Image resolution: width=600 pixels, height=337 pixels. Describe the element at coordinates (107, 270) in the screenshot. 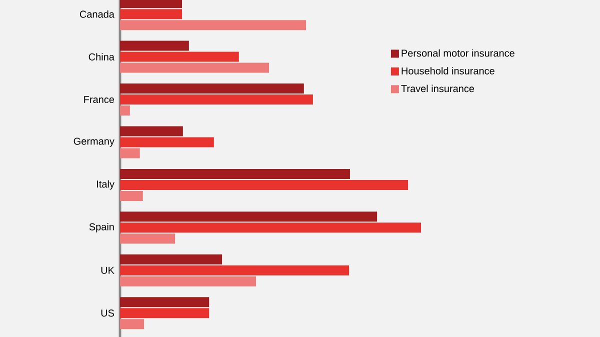

I see `y-tick-label: UK` at that location.